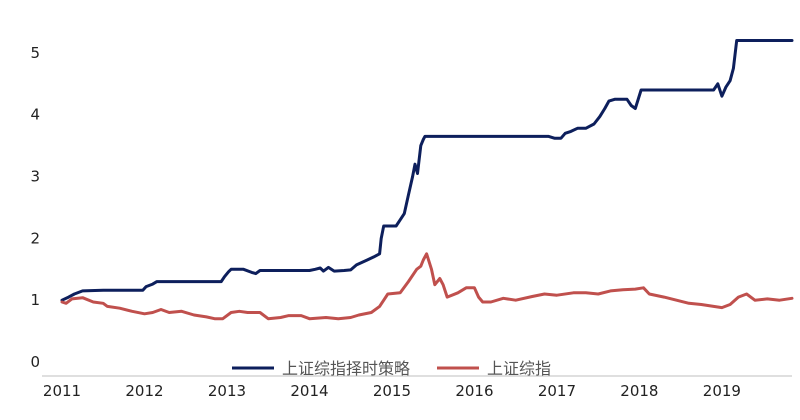 This screenshot has width=800, height=420. Describe the element at coordinates (35, 53) in the screenshot. I see `y-tick-label: 5` at that location.